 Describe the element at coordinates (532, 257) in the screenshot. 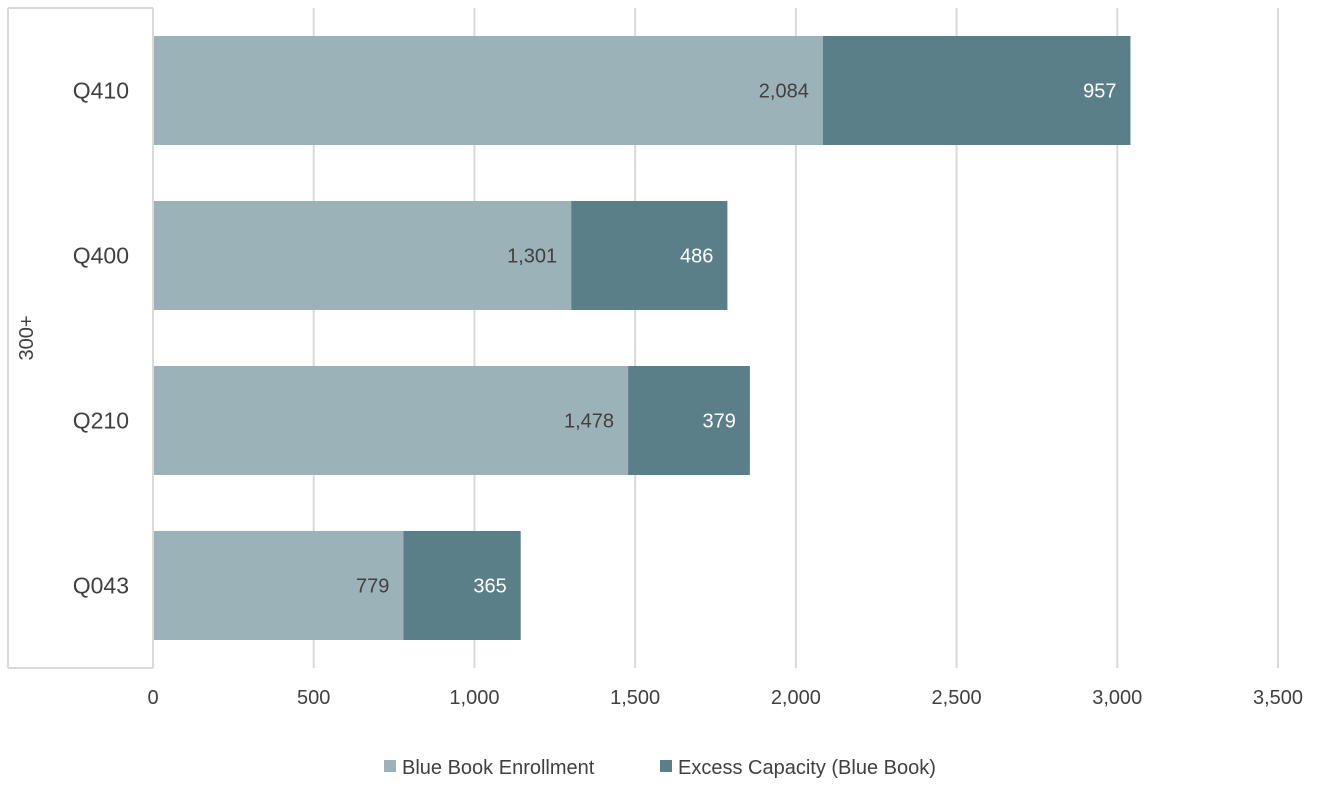

I see `data-label-q400-series-0: 1,301` at that location.